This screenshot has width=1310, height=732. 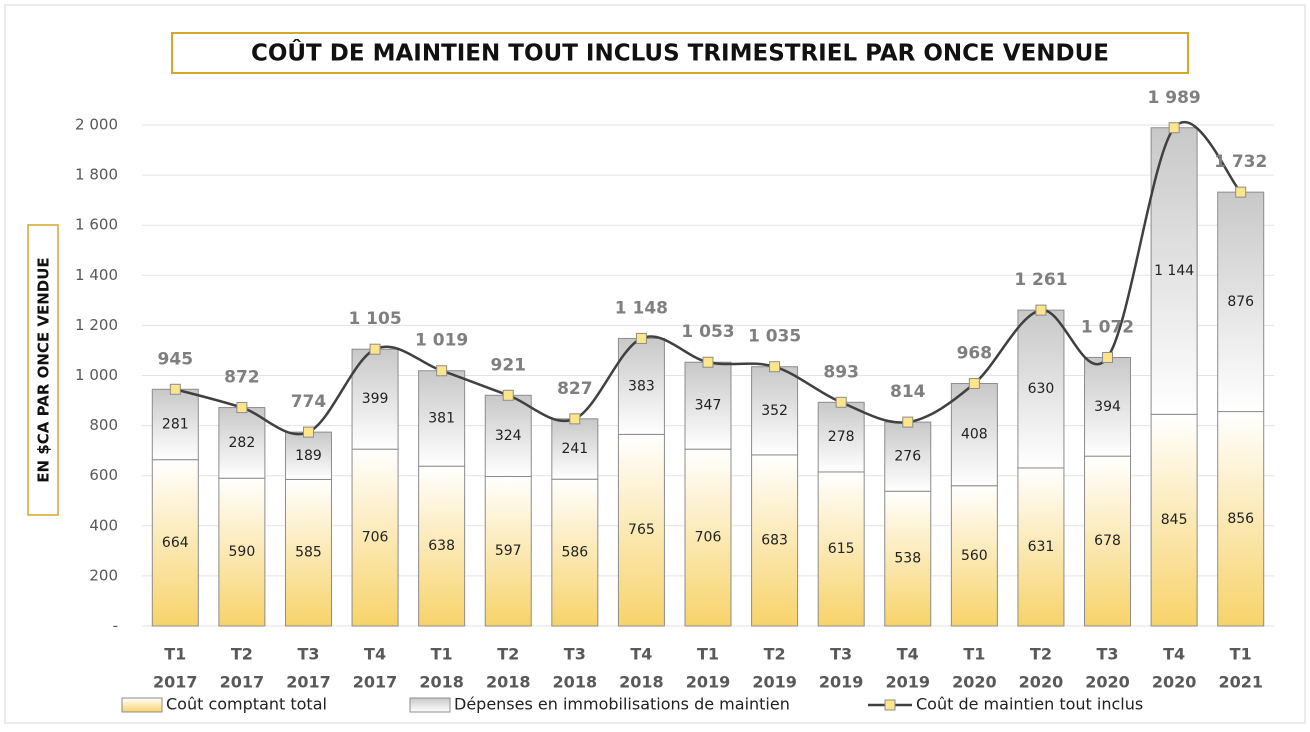 I want to click on legend-label: Dépenses en immobilisations de maintien, so click(x=622, y=704).